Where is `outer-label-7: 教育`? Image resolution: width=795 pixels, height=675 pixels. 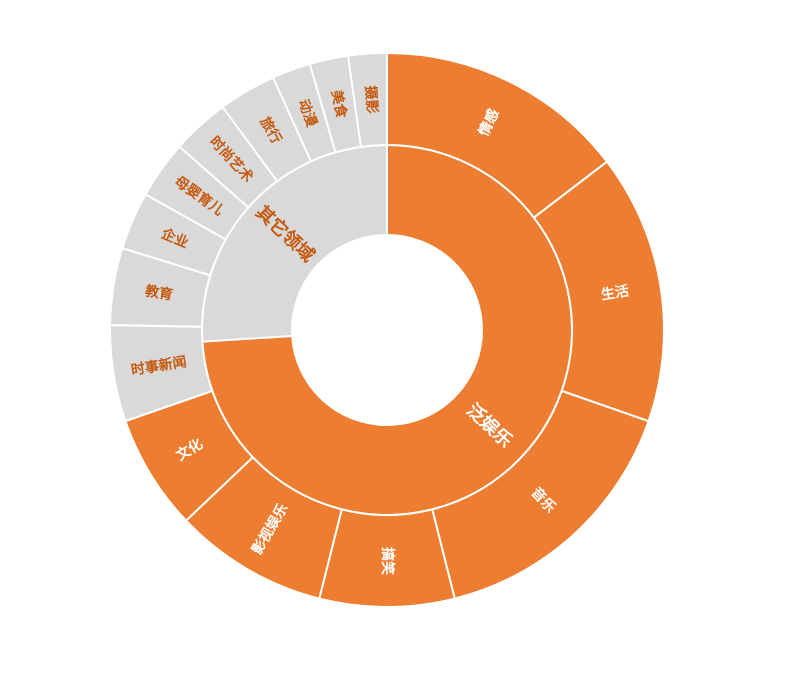 outer-label-7: 教育 is located at coordinates (159, 292).